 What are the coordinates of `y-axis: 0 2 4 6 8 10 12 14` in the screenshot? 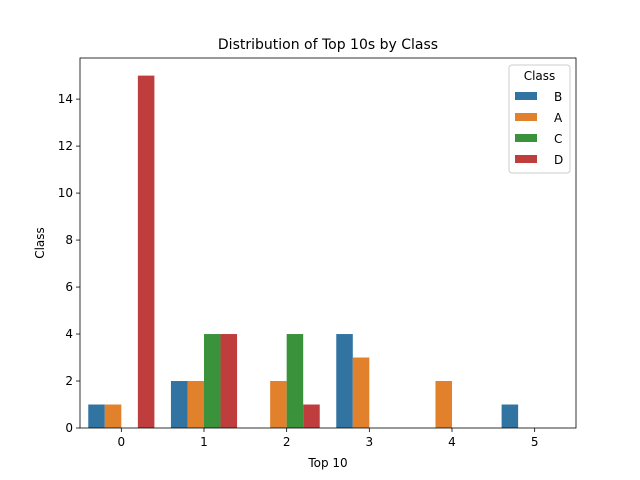 It's located at (69, 263).